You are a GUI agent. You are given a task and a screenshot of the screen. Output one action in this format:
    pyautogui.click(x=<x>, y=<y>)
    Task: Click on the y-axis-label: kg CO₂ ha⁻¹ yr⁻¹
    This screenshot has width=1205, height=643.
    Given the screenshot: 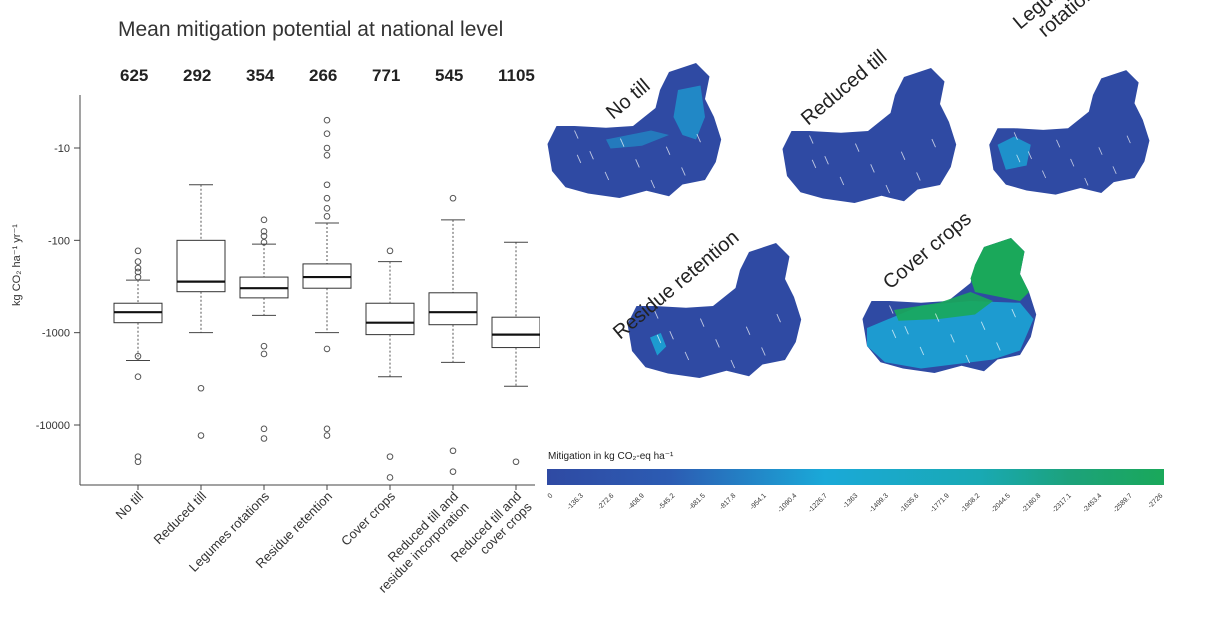 What is the action you would take?
    pyautogui.click(x=17, y=265)
    